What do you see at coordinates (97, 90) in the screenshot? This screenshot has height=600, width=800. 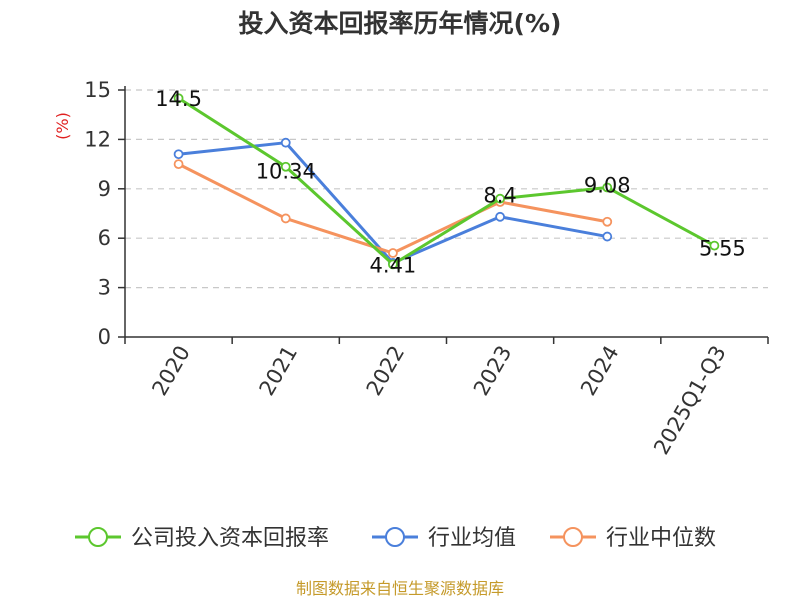 I see `y-tick-label: 15` at bounding box center [97, 90].